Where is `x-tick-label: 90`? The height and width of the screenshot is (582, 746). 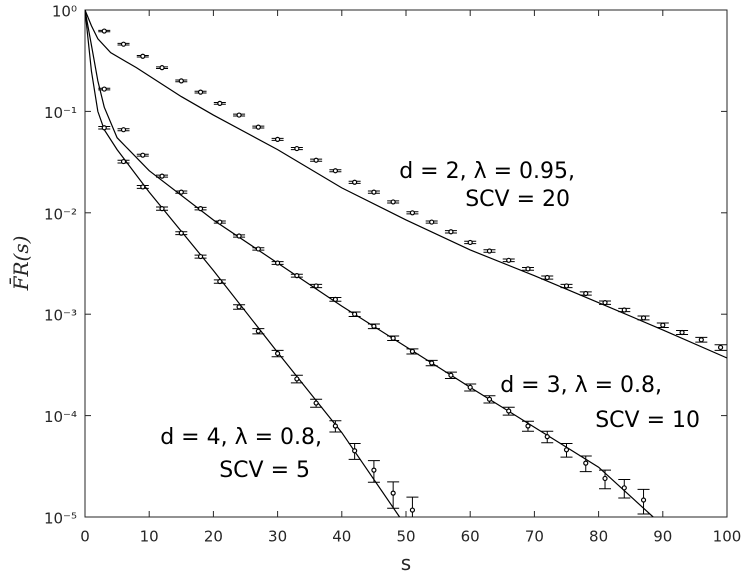
x-tick-label: 90 is located at coordinates (662, 537).